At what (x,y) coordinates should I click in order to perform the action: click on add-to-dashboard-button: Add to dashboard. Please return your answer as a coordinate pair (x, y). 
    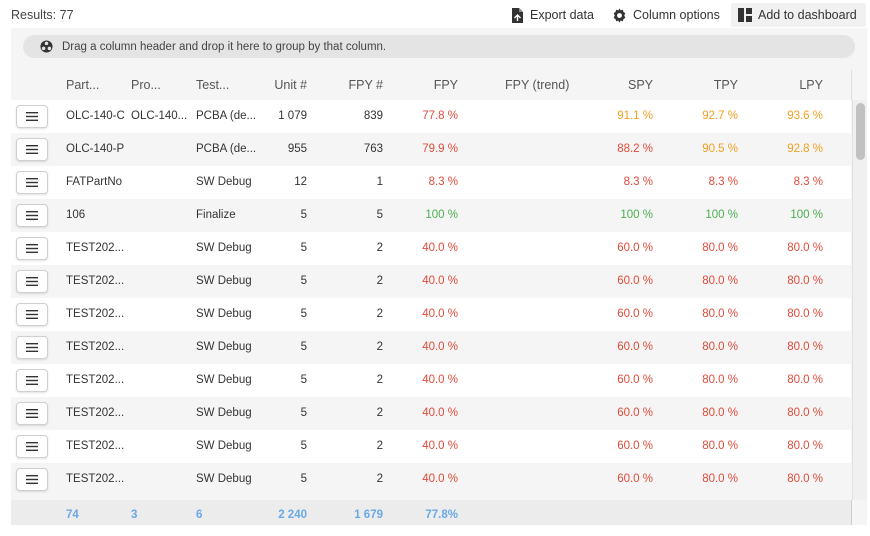
    Looking at the image, I should click on (798, 15).